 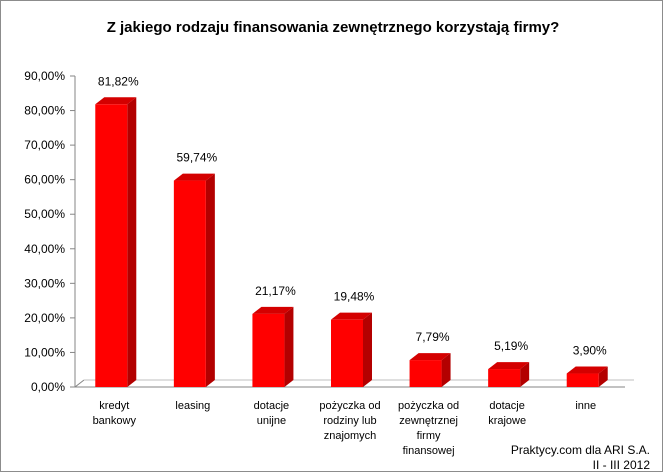 What do you see at coordinates (511, 346) in the screenshot?
I see `data-label: 5,19%` at bounding box center [511, 346].